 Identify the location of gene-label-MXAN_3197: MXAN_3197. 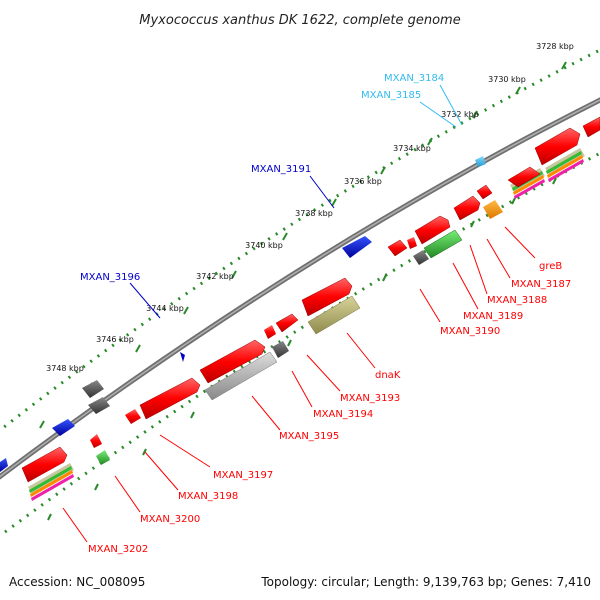
(243, 475).